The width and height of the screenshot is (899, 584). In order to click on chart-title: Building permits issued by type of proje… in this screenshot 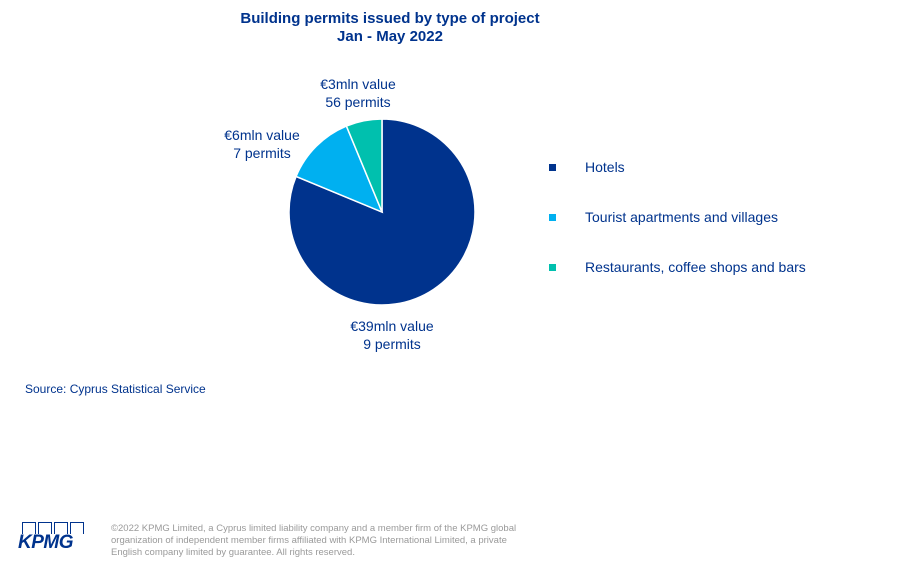, I will do `click(390, 28)`.